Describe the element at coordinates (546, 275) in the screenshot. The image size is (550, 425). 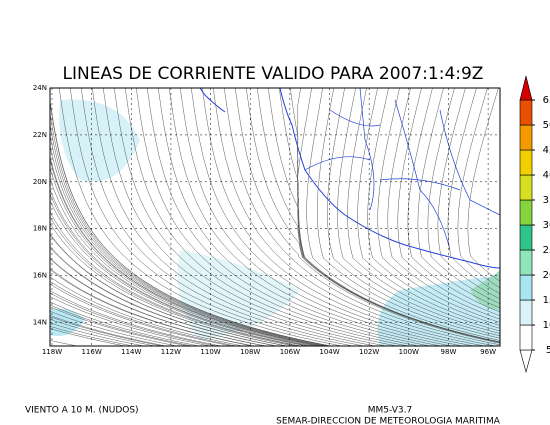
I see `colorbar-label: 20` at that location.